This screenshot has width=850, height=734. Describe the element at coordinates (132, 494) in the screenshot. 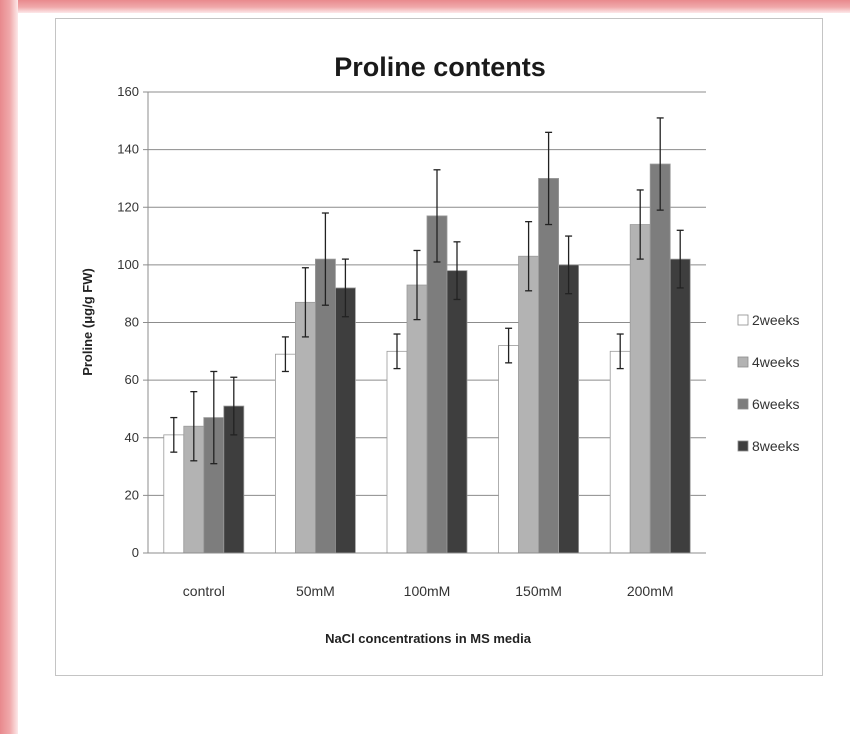

I see `y-tick-label: 20` at that location.